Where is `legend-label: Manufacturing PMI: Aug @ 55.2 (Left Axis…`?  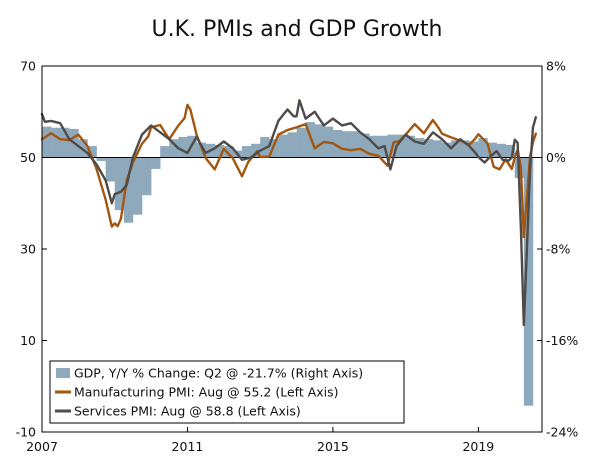
legend-label: Manufacturing PMI: Aug @ 55.2 (Left Axis… is located at coordinates (206, 392).